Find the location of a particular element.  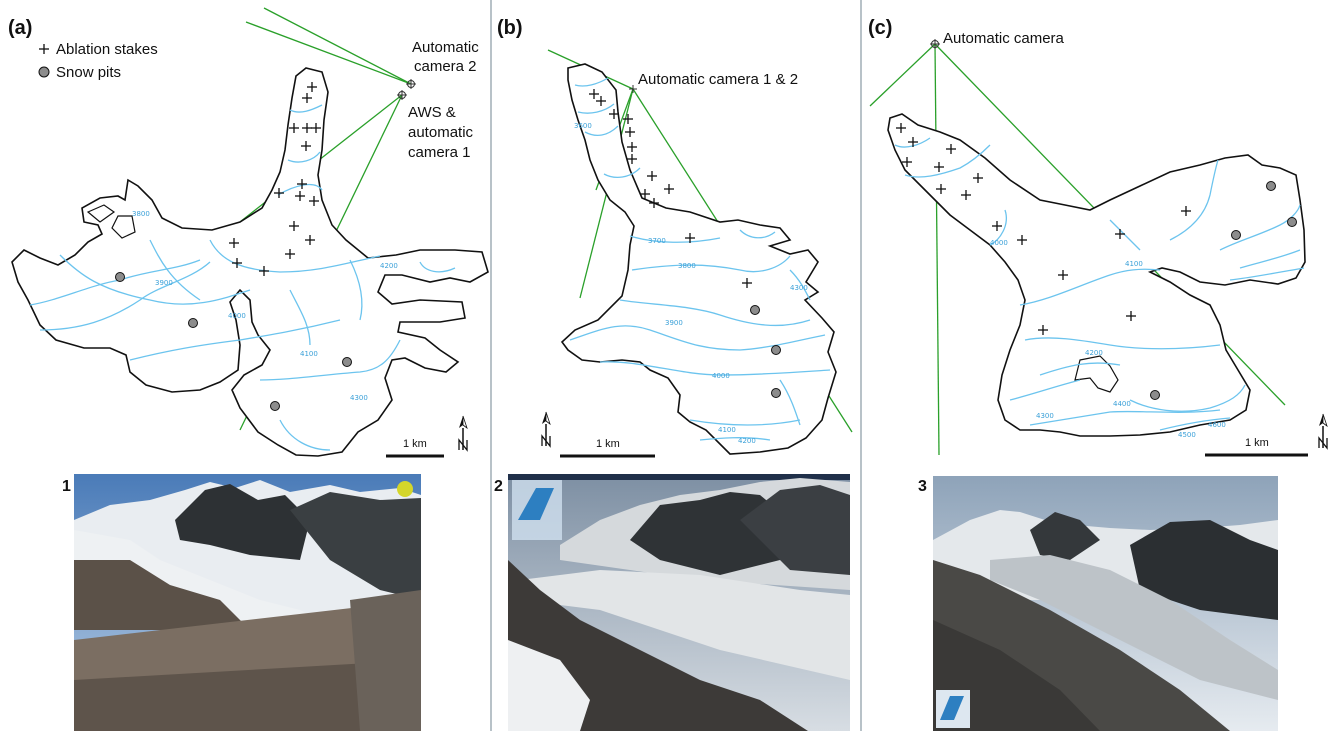

svg-text: 3700 is located at coordinates (657, 241).